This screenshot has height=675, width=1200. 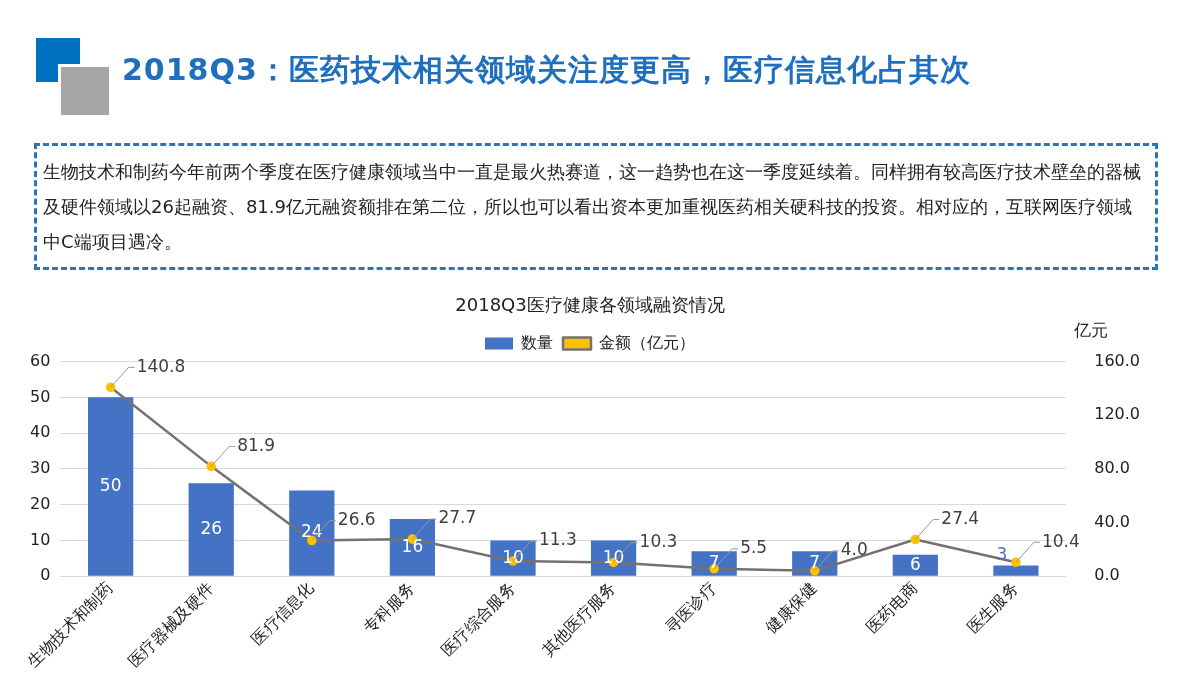 I want to click on x-tick-label: 医疗器械及硬件, so click(x=170, y=624).